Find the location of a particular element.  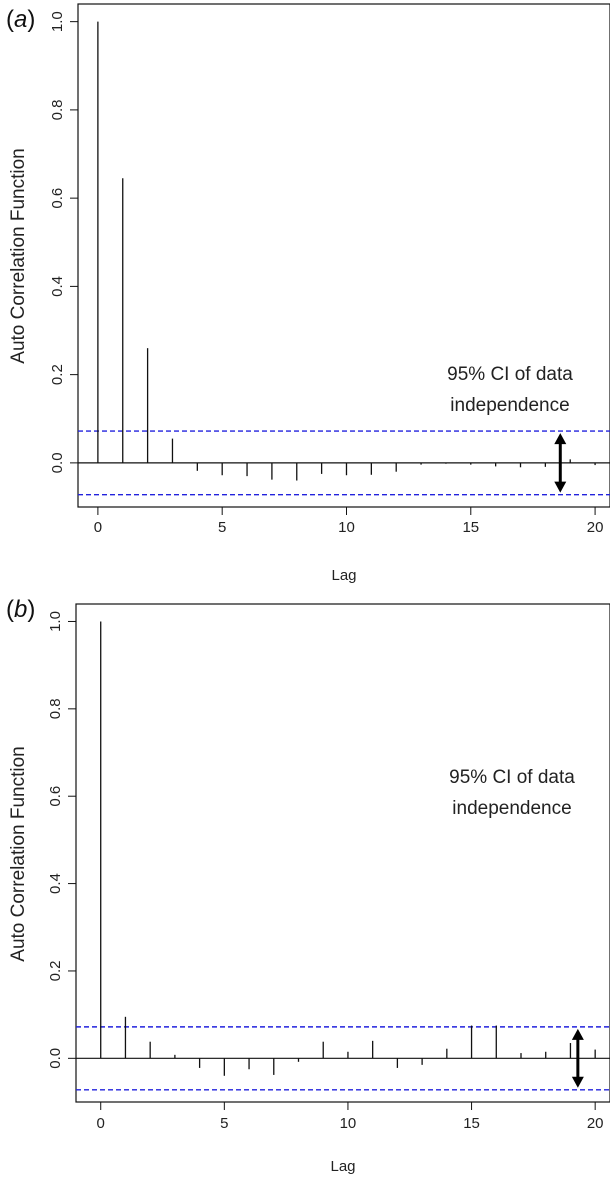

panel-label-a: (a) is located at coordinates (21, 19).